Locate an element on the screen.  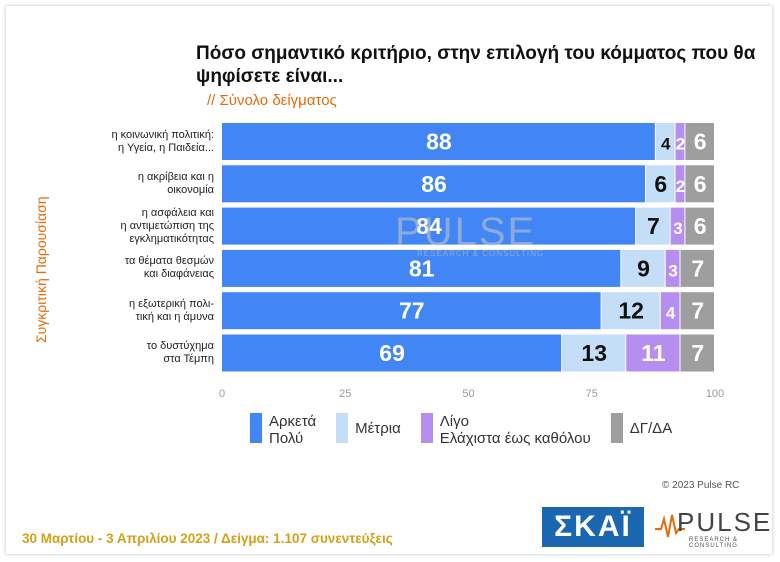
chart-subtitle: // Σύνολο δείγματος is located at coordinates (272, 100).